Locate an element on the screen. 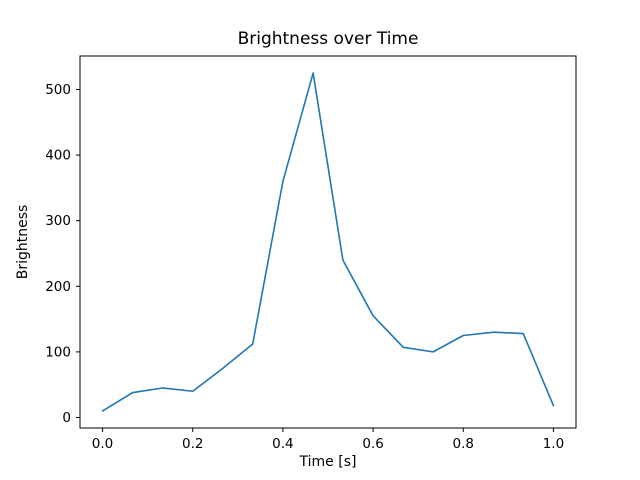 The image size is (640, 480). x-tick-label: 0.6 is located at coordinates (372, 444).